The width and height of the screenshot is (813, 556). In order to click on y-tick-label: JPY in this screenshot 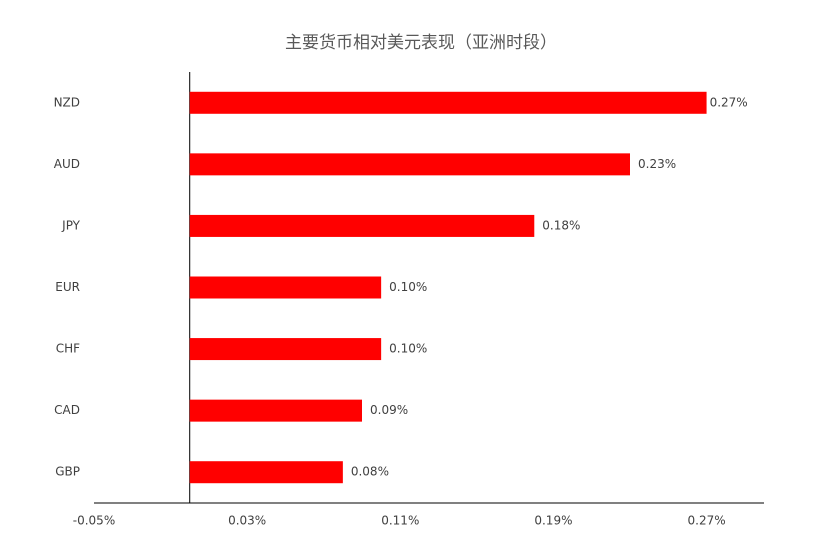, I will do `click(71, 225)`.